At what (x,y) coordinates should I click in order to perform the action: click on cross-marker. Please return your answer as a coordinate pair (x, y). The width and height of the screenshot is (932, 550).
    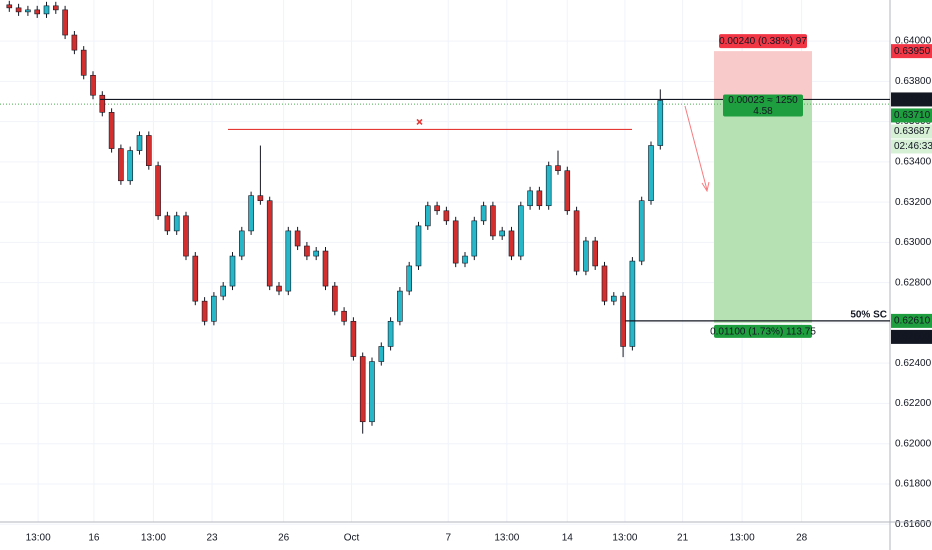
    Looking at the image, I should click on (419, 122).